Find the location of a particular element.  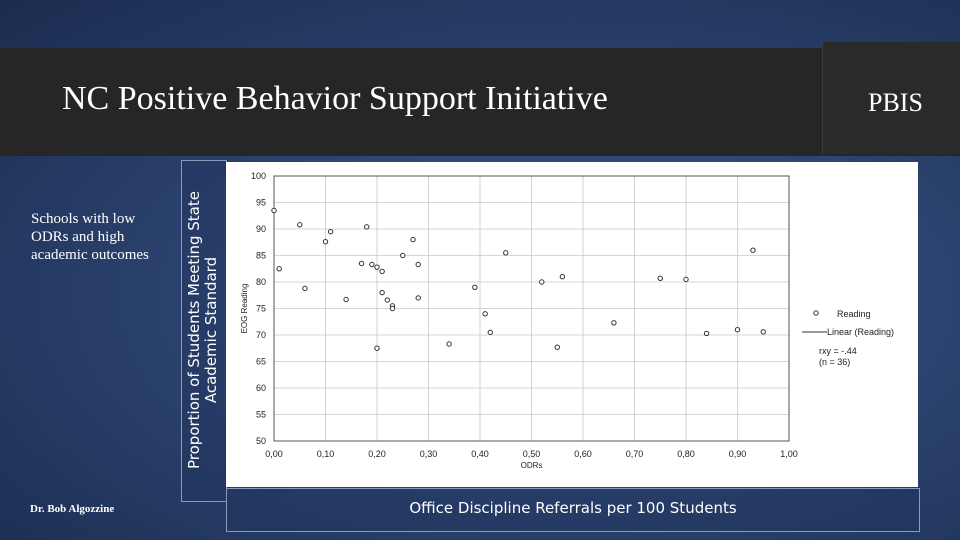

legend-entry-reading: Reading is located at coordinates (854, 314).